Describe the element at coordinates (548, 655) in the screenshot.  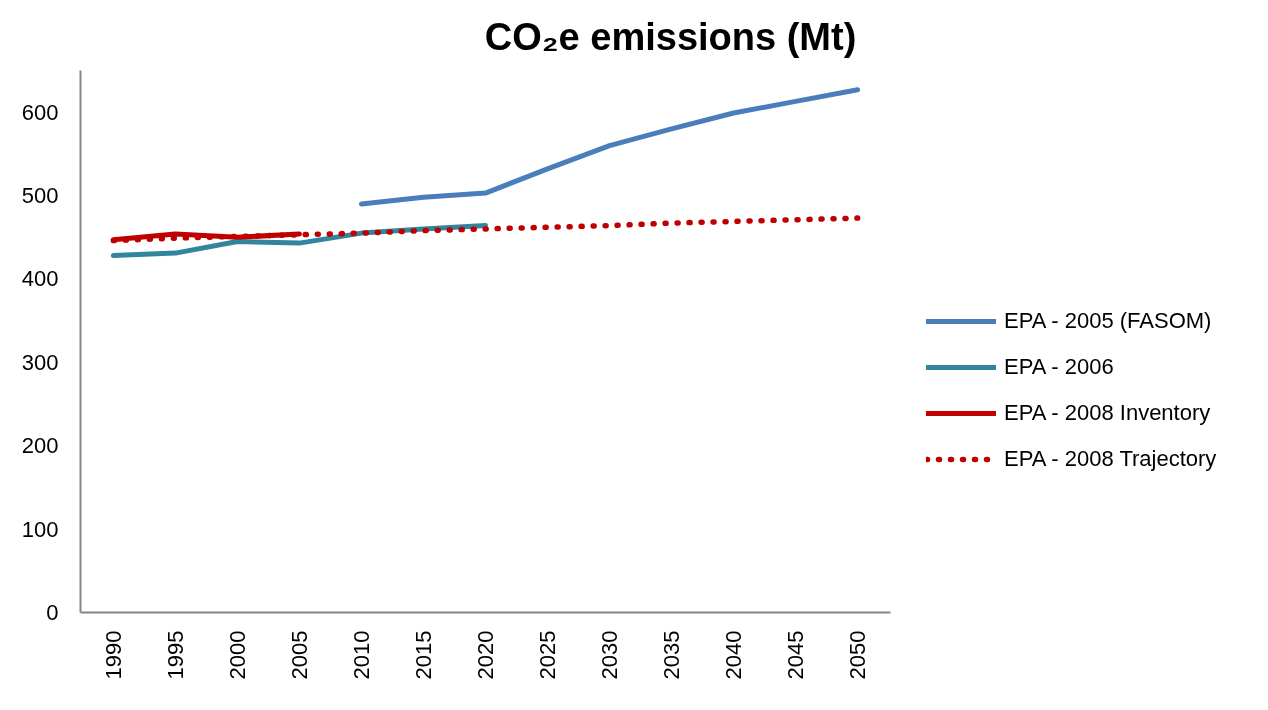
I see `x-tick-label: 2025` at that location.